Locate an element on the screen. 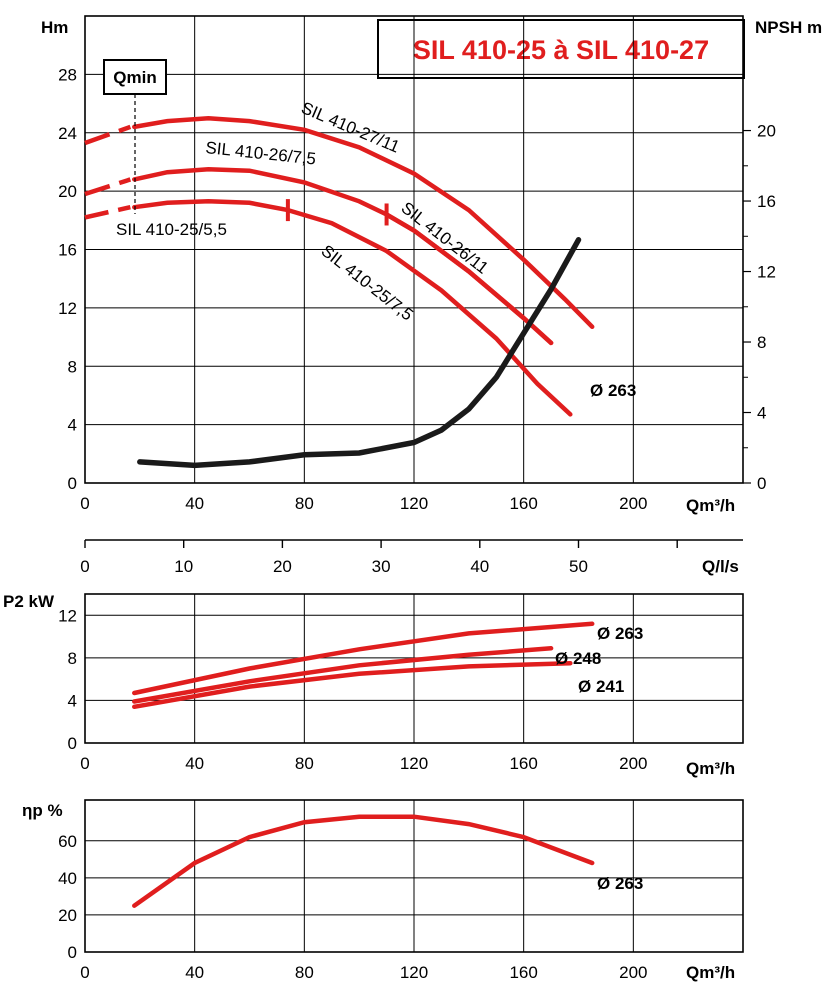  ls-axis-tick: 10 is located at coordinates (183, 566).